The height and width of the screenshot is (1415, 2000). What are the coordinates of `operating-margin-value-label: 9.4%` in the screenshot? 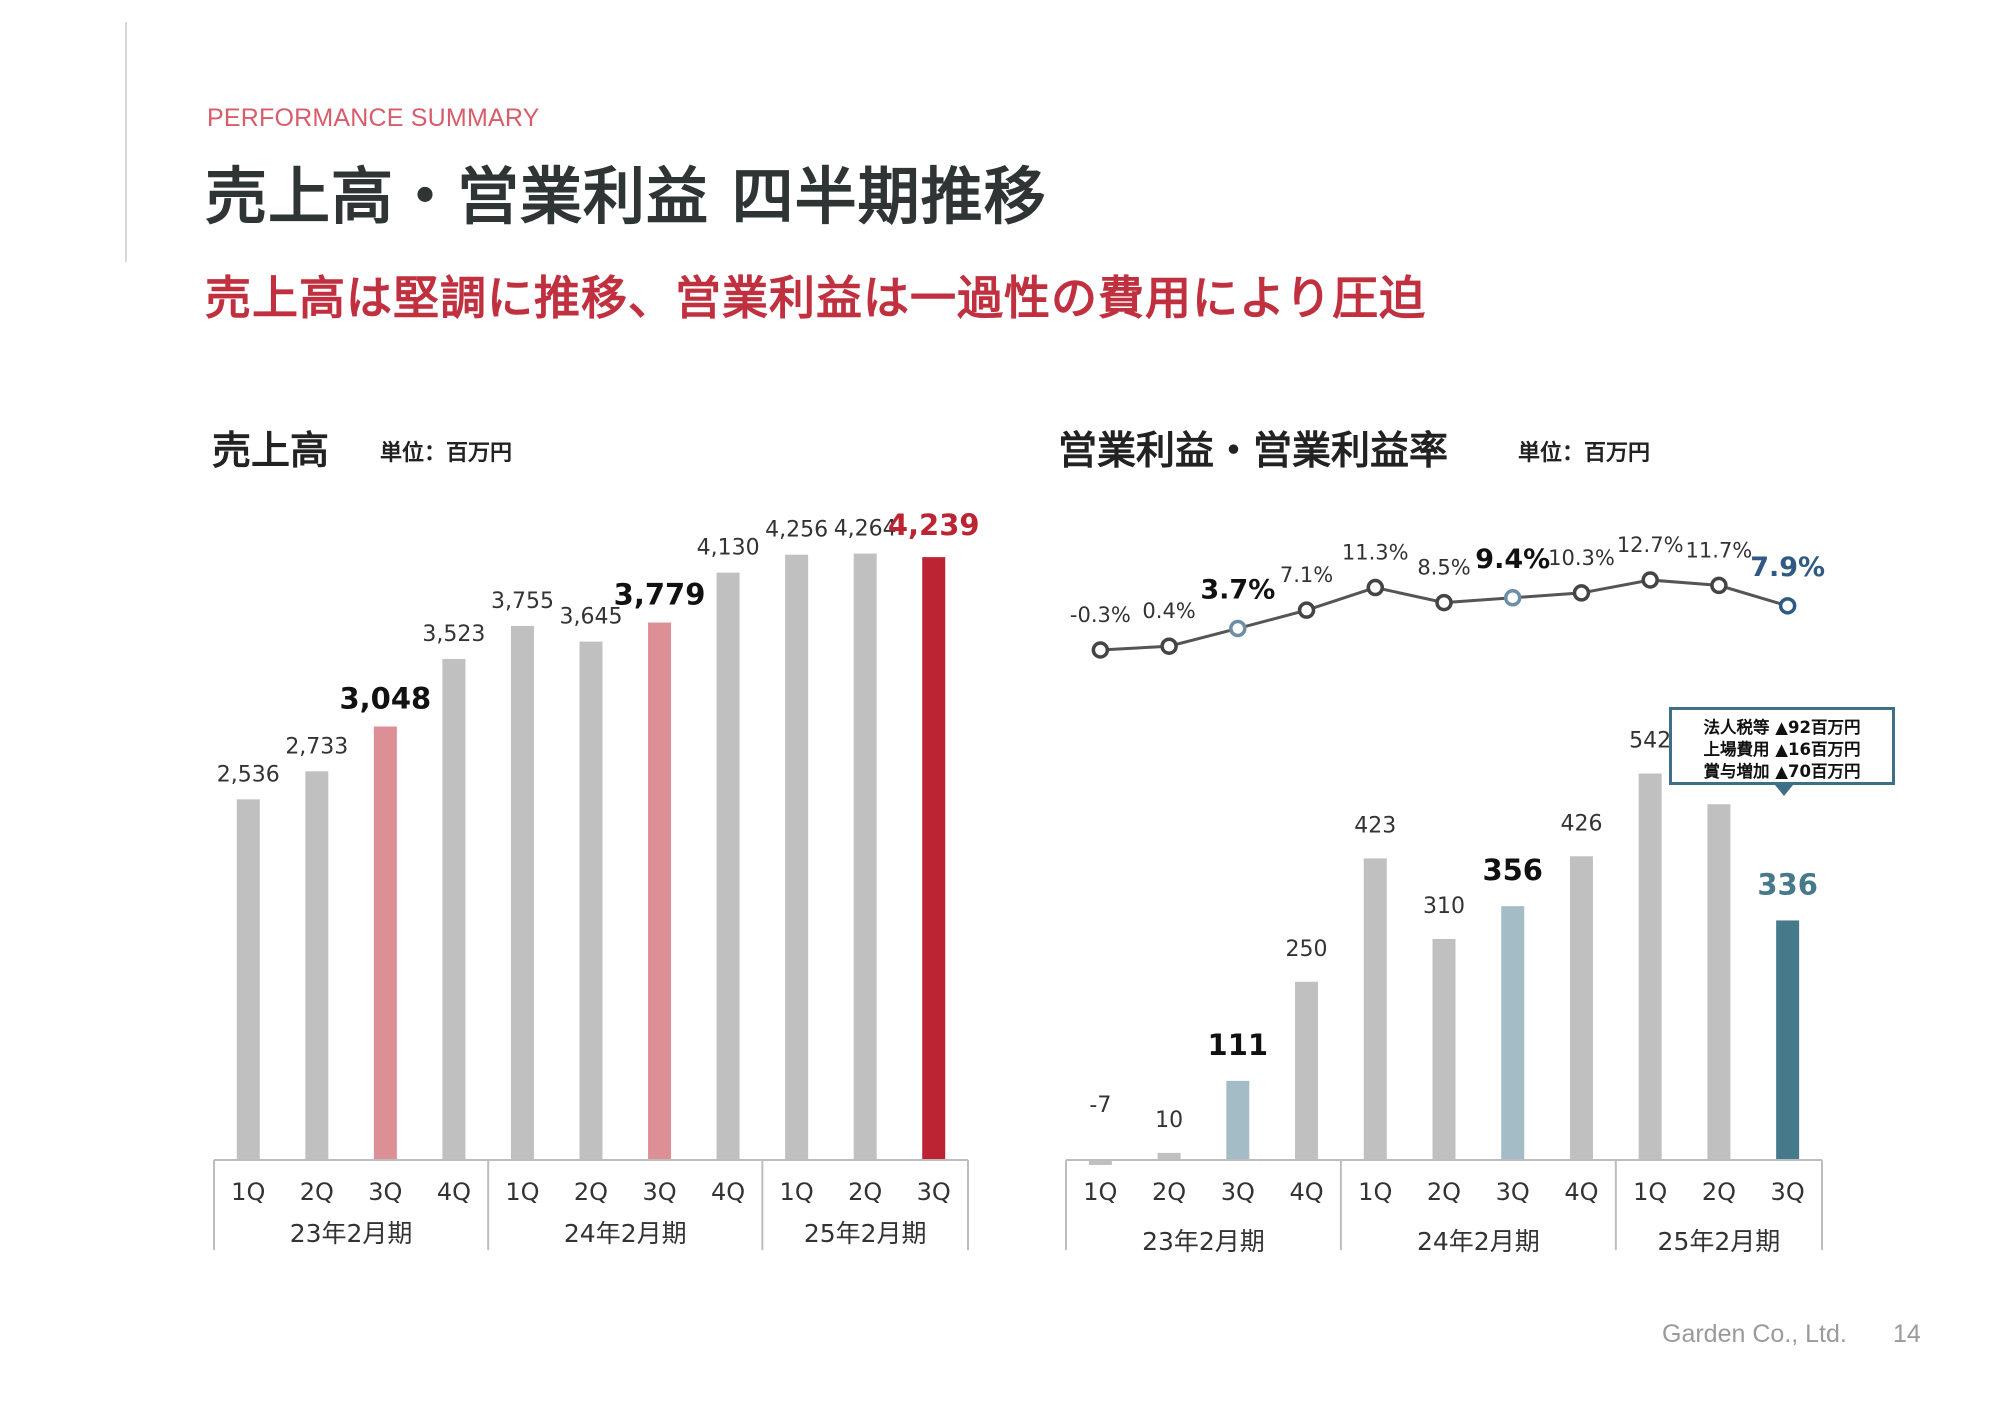 It's located at (1512, 559).